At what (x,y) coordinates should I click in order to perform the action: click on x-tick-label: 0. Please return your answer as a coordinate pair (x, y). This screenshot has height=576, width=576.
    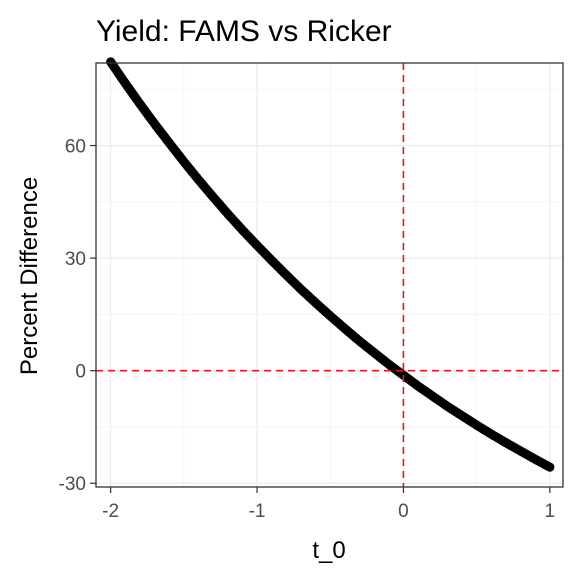
    Looking at the image, I should click on (403, 511).